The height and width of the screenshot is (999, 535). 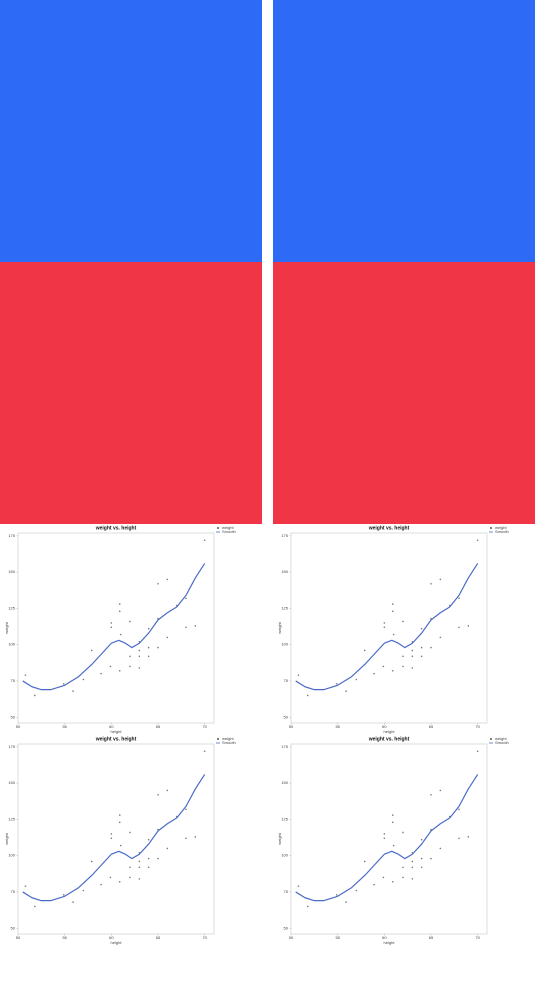 I want to click on y-tick-label: 75, so click(x=286, y=680).